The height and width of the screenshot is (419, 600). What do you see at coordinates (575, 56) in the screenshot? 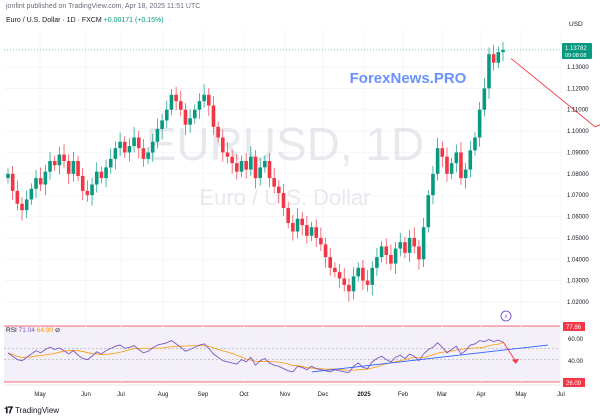
I see `price-countdown: 09:08:08` at bounding box center [575, 56].